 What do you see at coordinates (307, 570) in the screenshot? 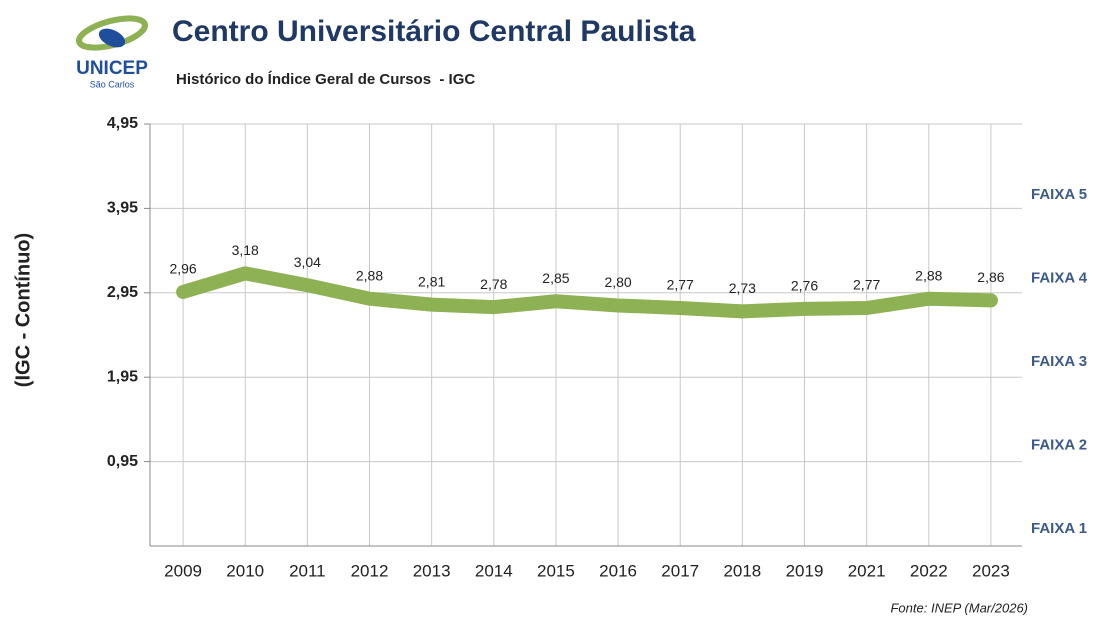
I see `x-tick-label: 2011` at bounding box center [307, 570].